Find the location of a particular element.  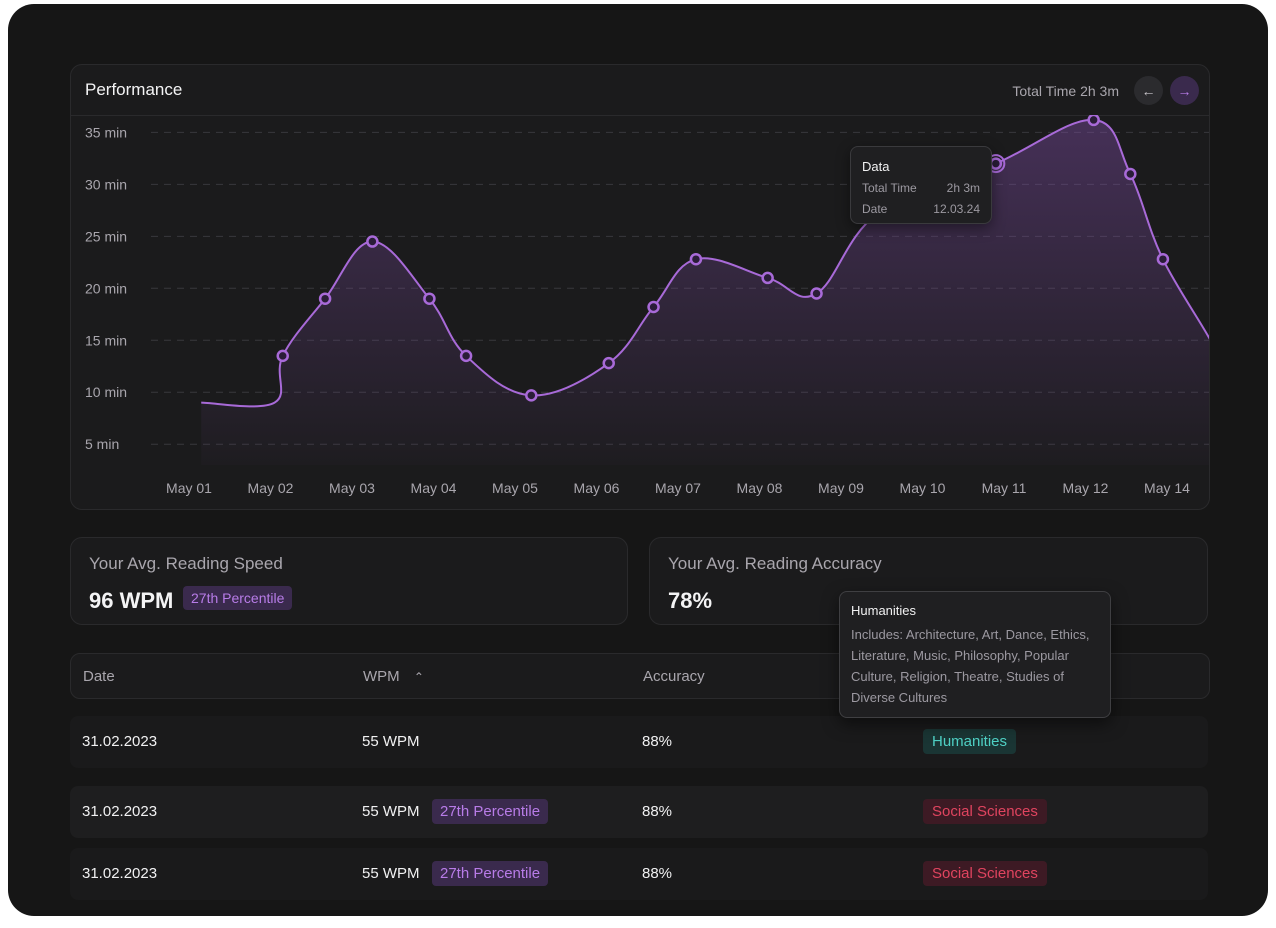

y-tick-label: 15 min is located at coordinates (106, 340).